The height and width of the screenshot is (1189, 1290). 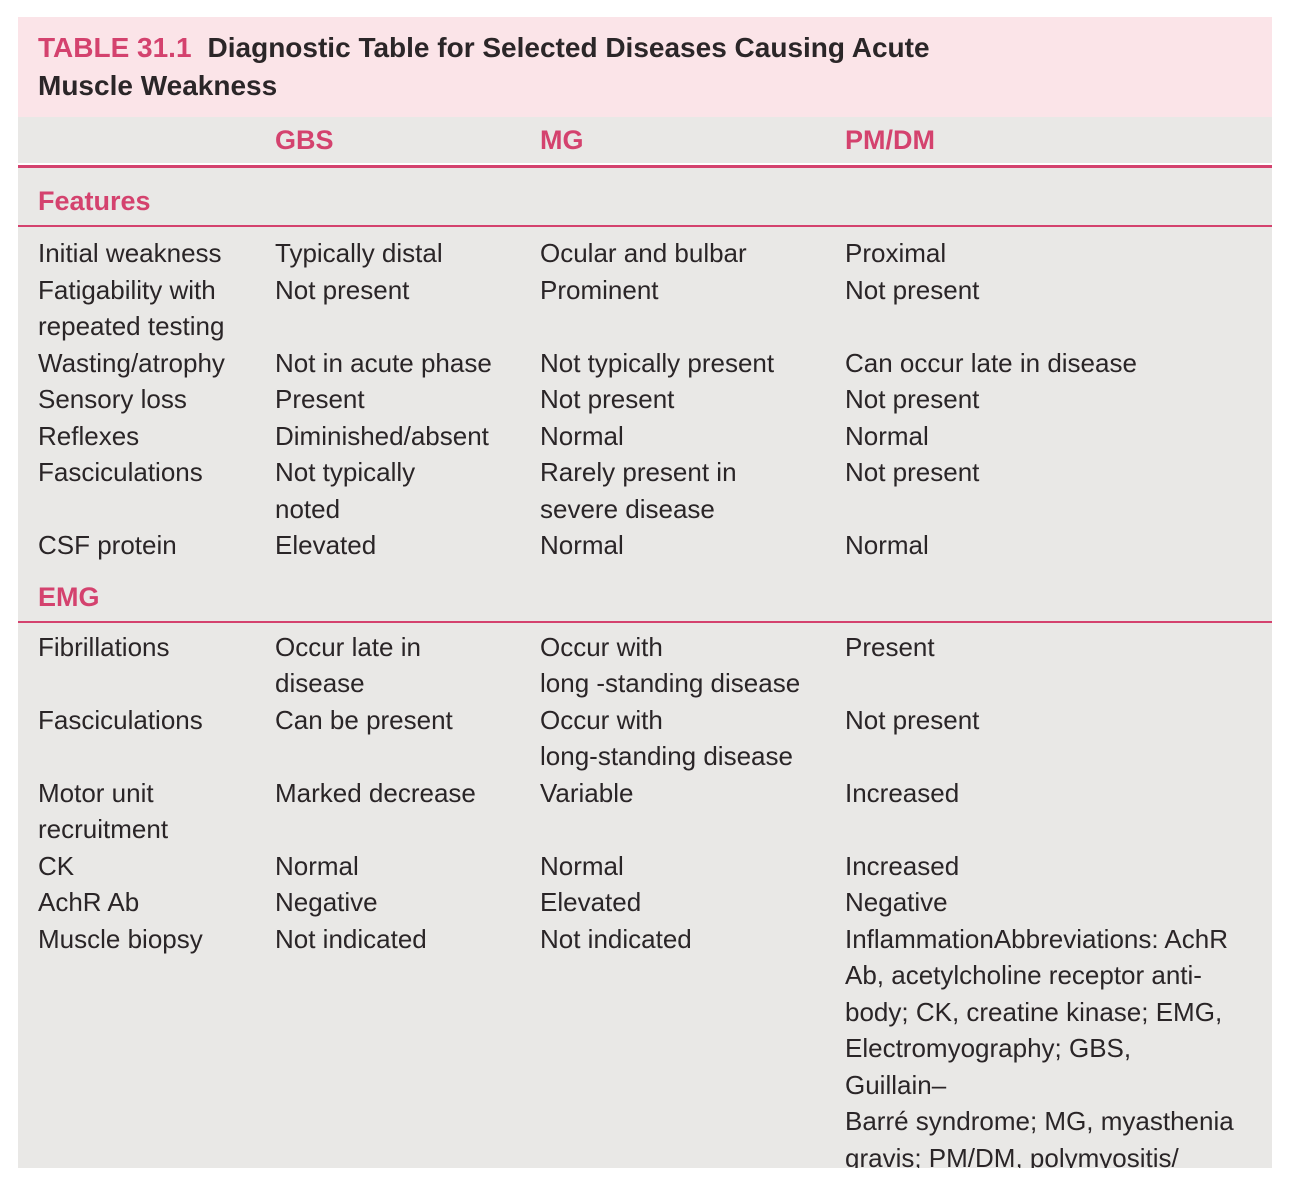 I want to click on mg-value: Not typically present, so click(x=657, y=362).